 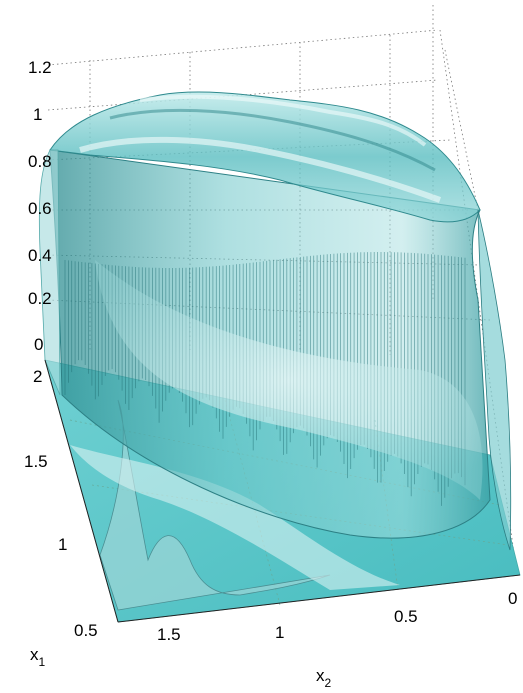 What do you see at coordinates (406, 616) in the screenshot?
I see `x2-tick-label: 0.5` at bounding box center [406, 616].